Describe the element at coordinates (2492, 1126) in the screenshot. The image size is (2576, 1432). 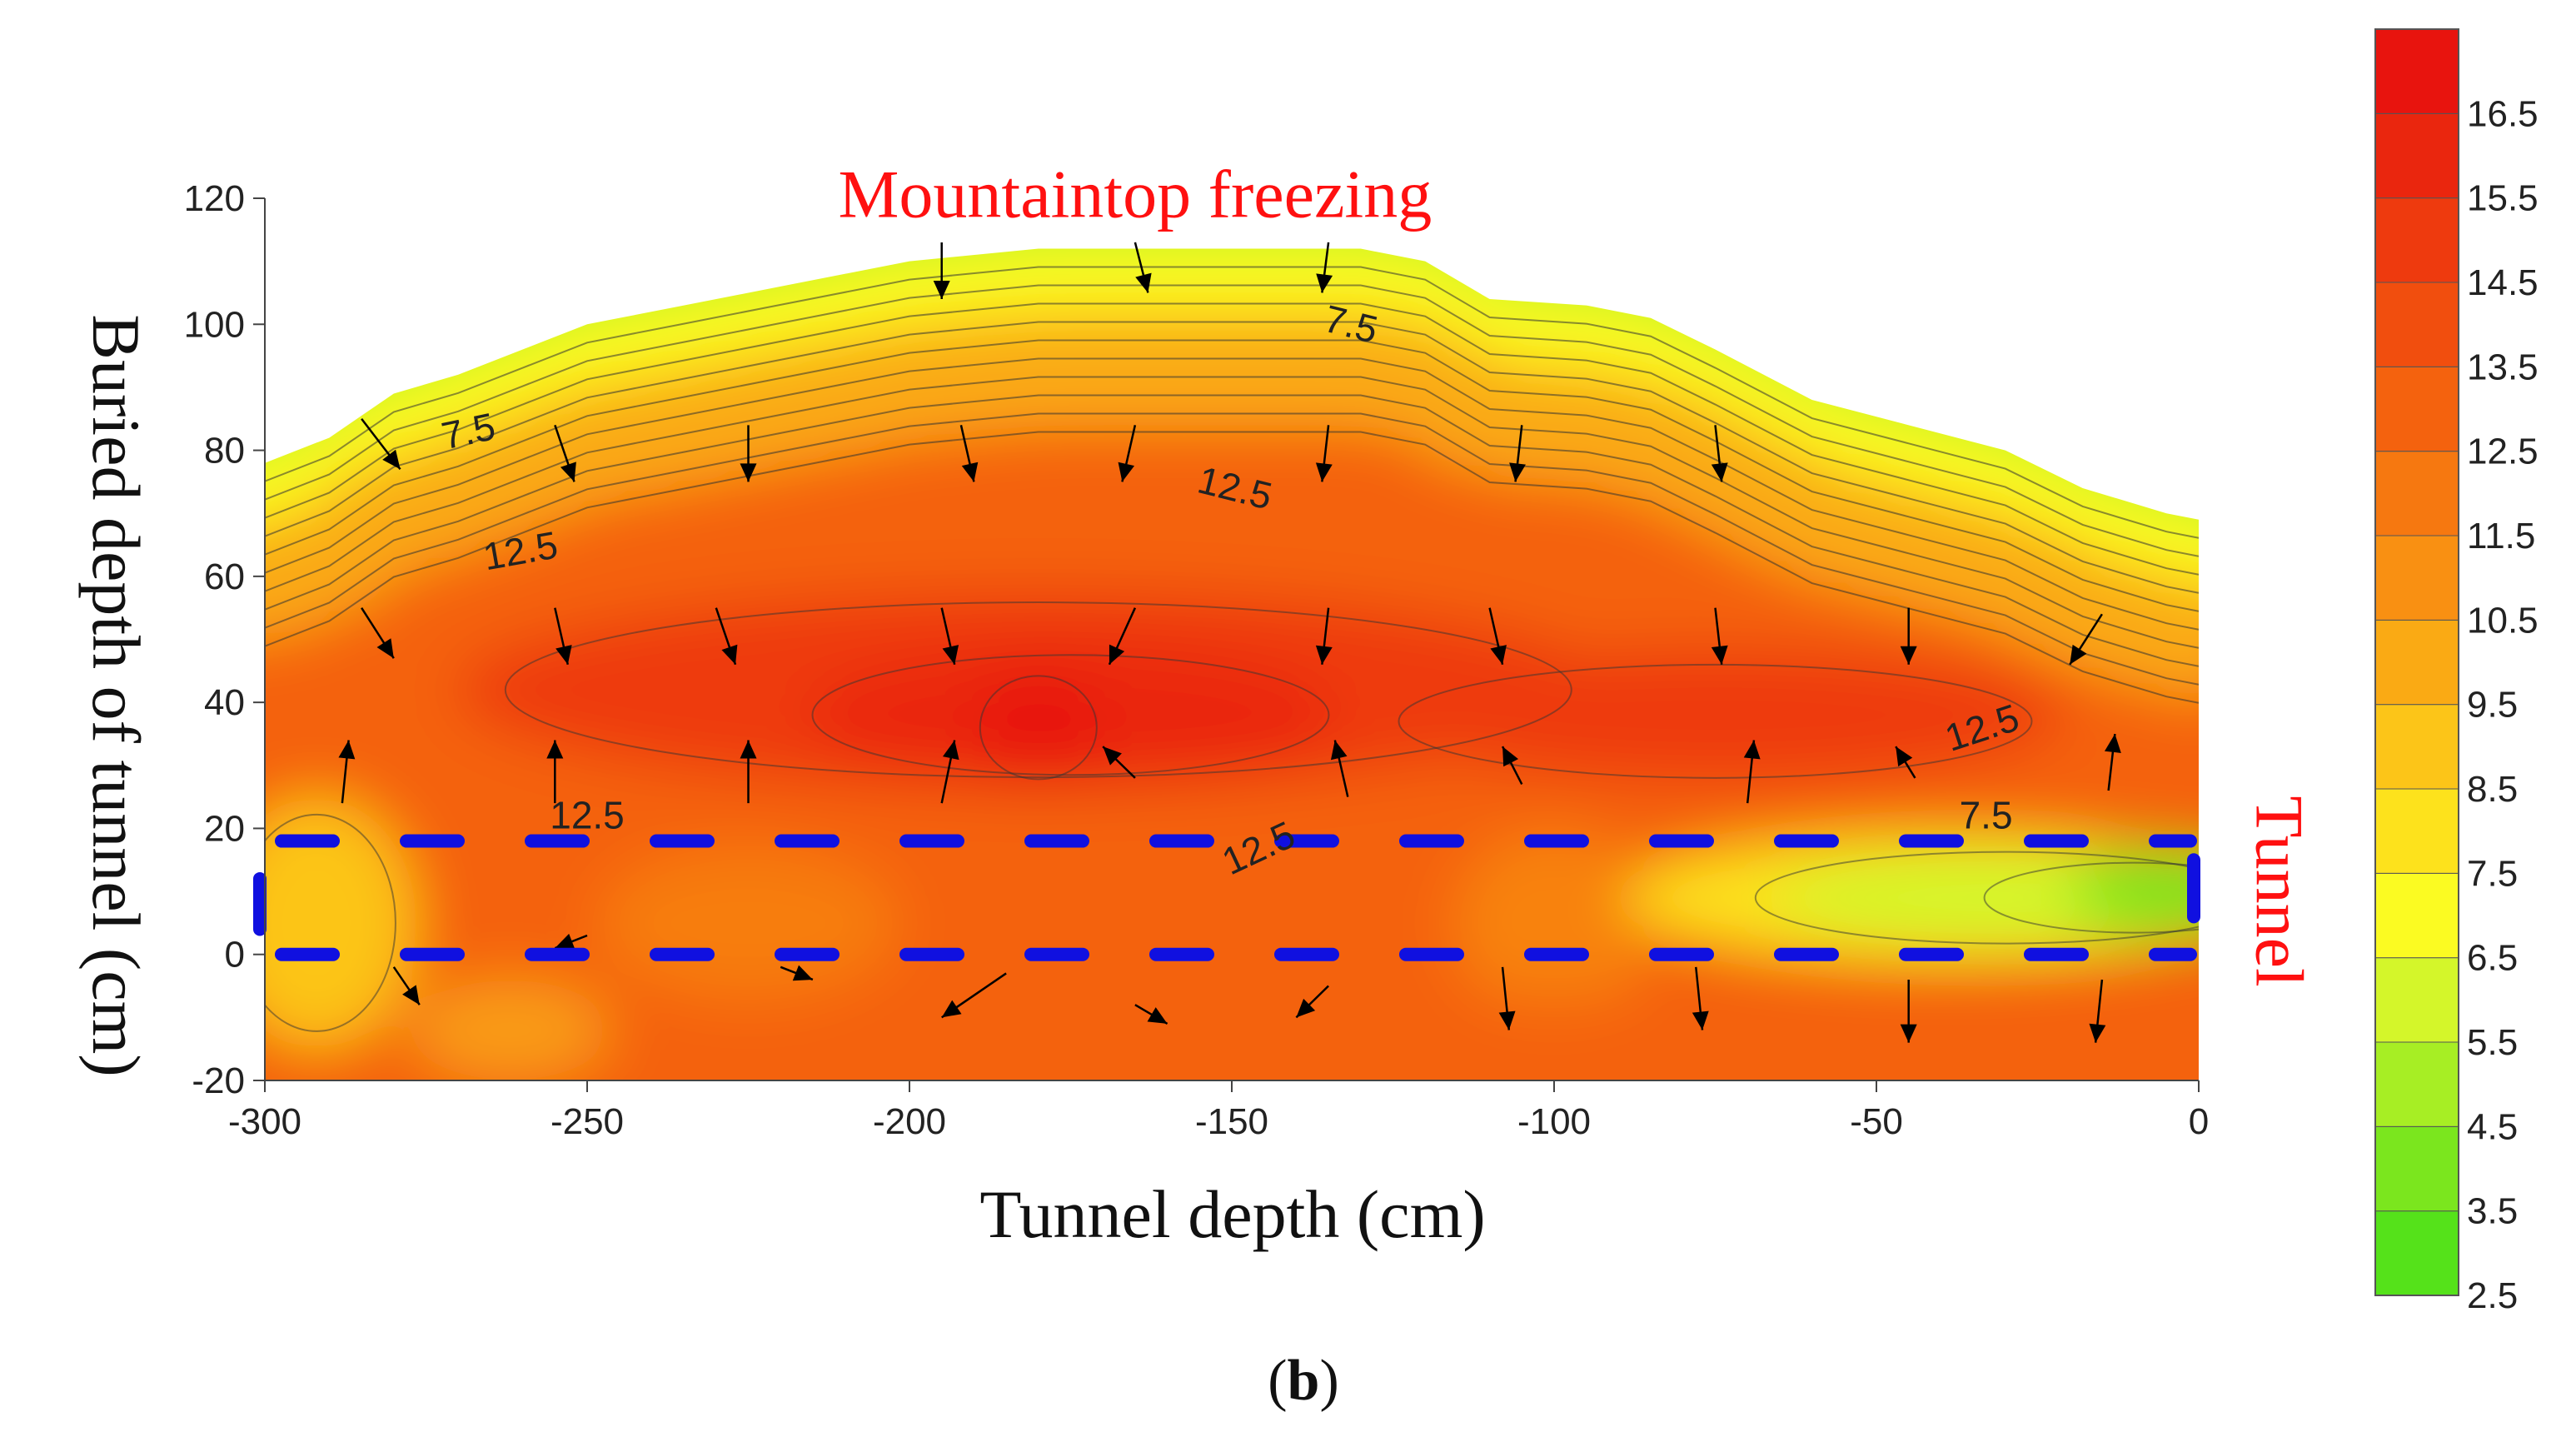
I see `colorbar-tick-label: 4.5` at that location.